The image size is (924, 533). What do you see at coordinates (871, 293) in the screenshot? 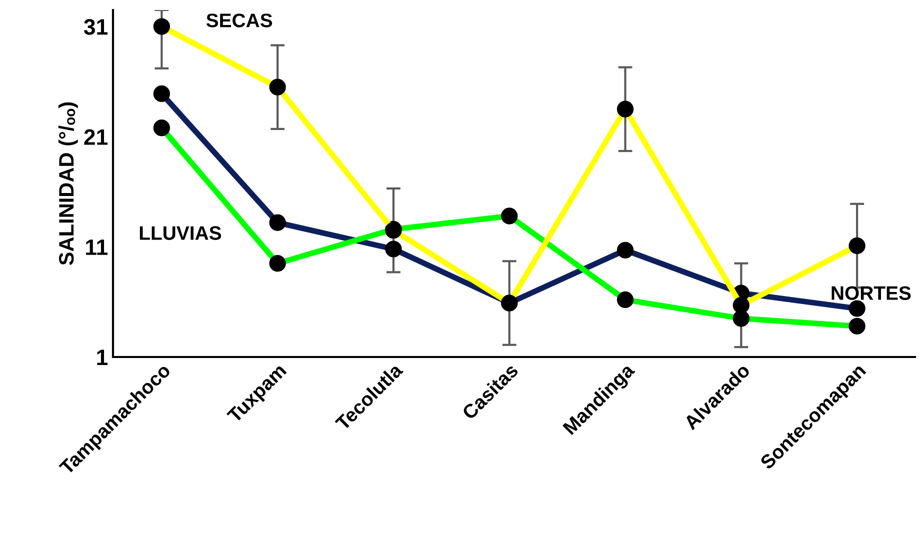
I see `series-label: NORTES` at bounding box center [871, 293].